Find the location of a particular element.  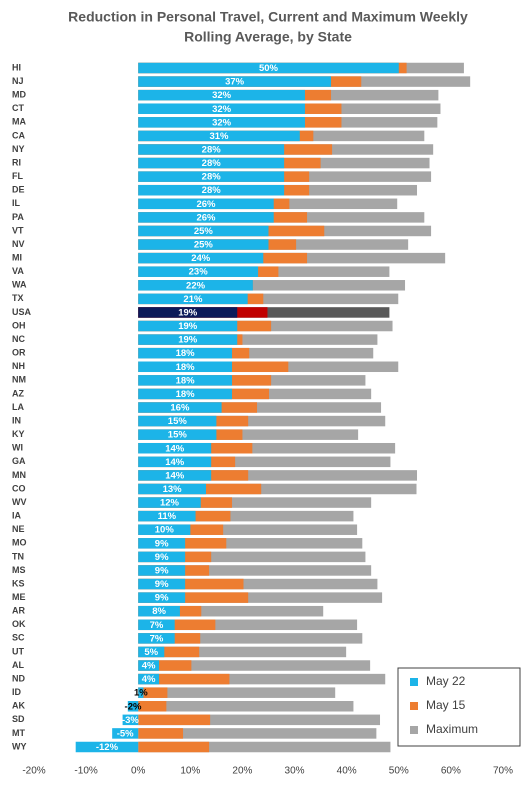

legend-label: Maximum is located at coordinates (452, 729).